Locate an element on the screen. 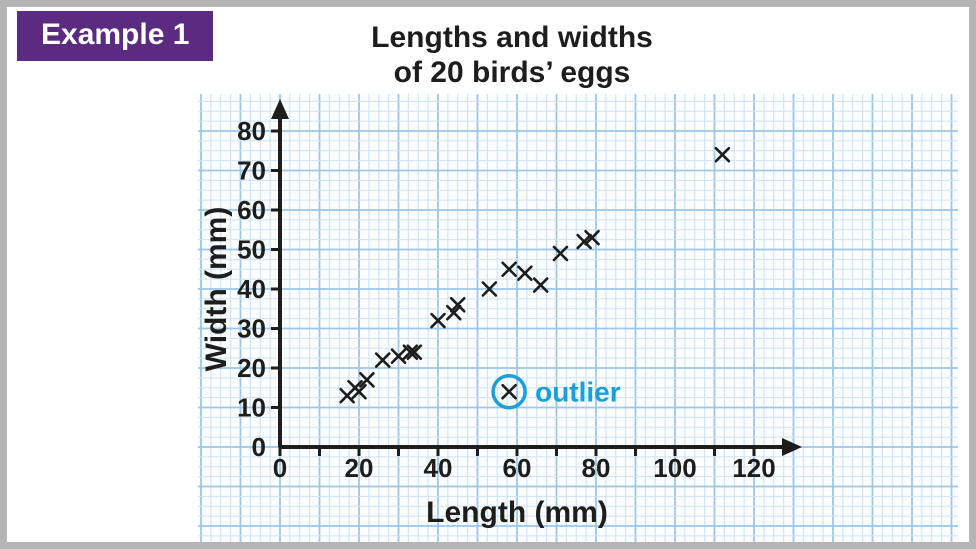  example-badge: Example 1 is located at coordinates (115, 36).